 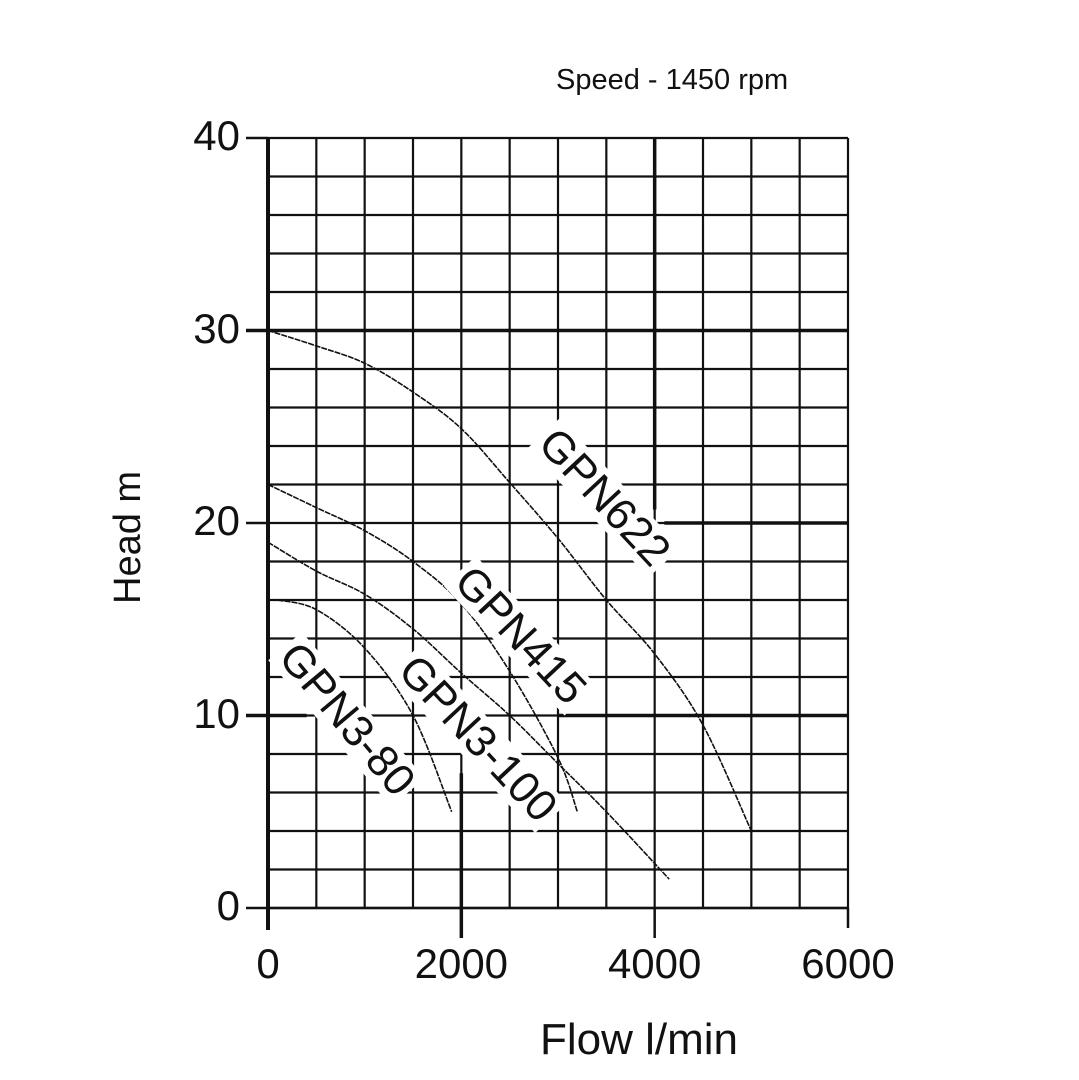 What do you see at coordinates (461, 963) in the screenshot?
I see `x-tick-label: 2000` at bounding box center [461, 963].